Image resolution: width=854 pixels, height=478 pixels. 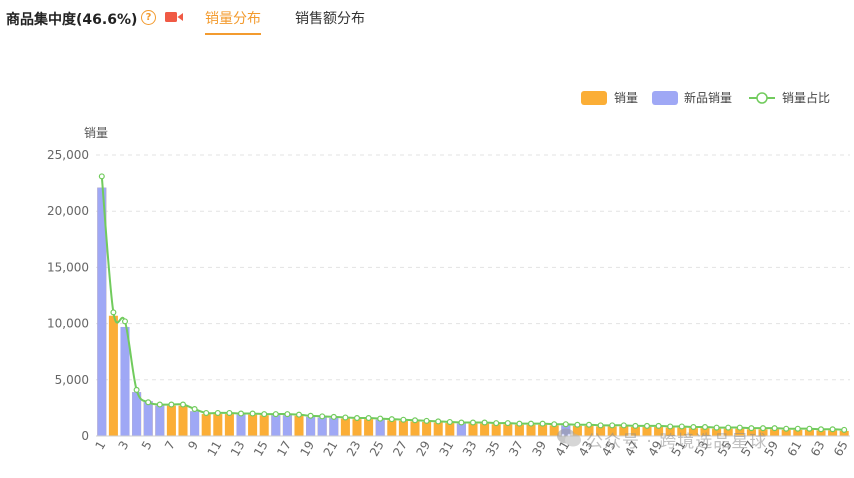 What do you see at coordinates (789, 97) in the screenshot?
I see `legend-item-share: 销量占比` at bounding box center [789, 97].